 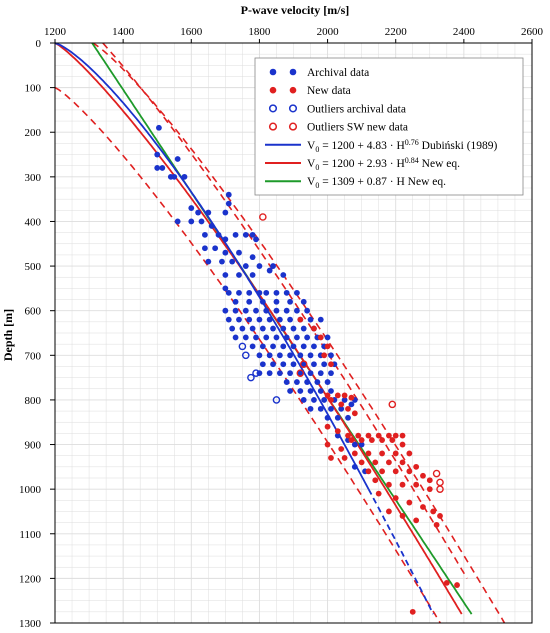 What do you see at coordinates (412, 160) in the screenshot?
I see `legend-label-part: 0.84` at bounding box center [412, 160].